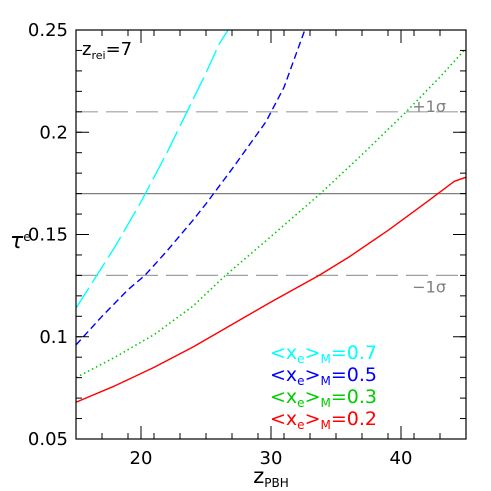 This screenshot has width=491, height=491. What do you see at coordinates (271, 458) in the screenshot?
I see `x-tick-label-1: 30` at bounding box center [271, 458].